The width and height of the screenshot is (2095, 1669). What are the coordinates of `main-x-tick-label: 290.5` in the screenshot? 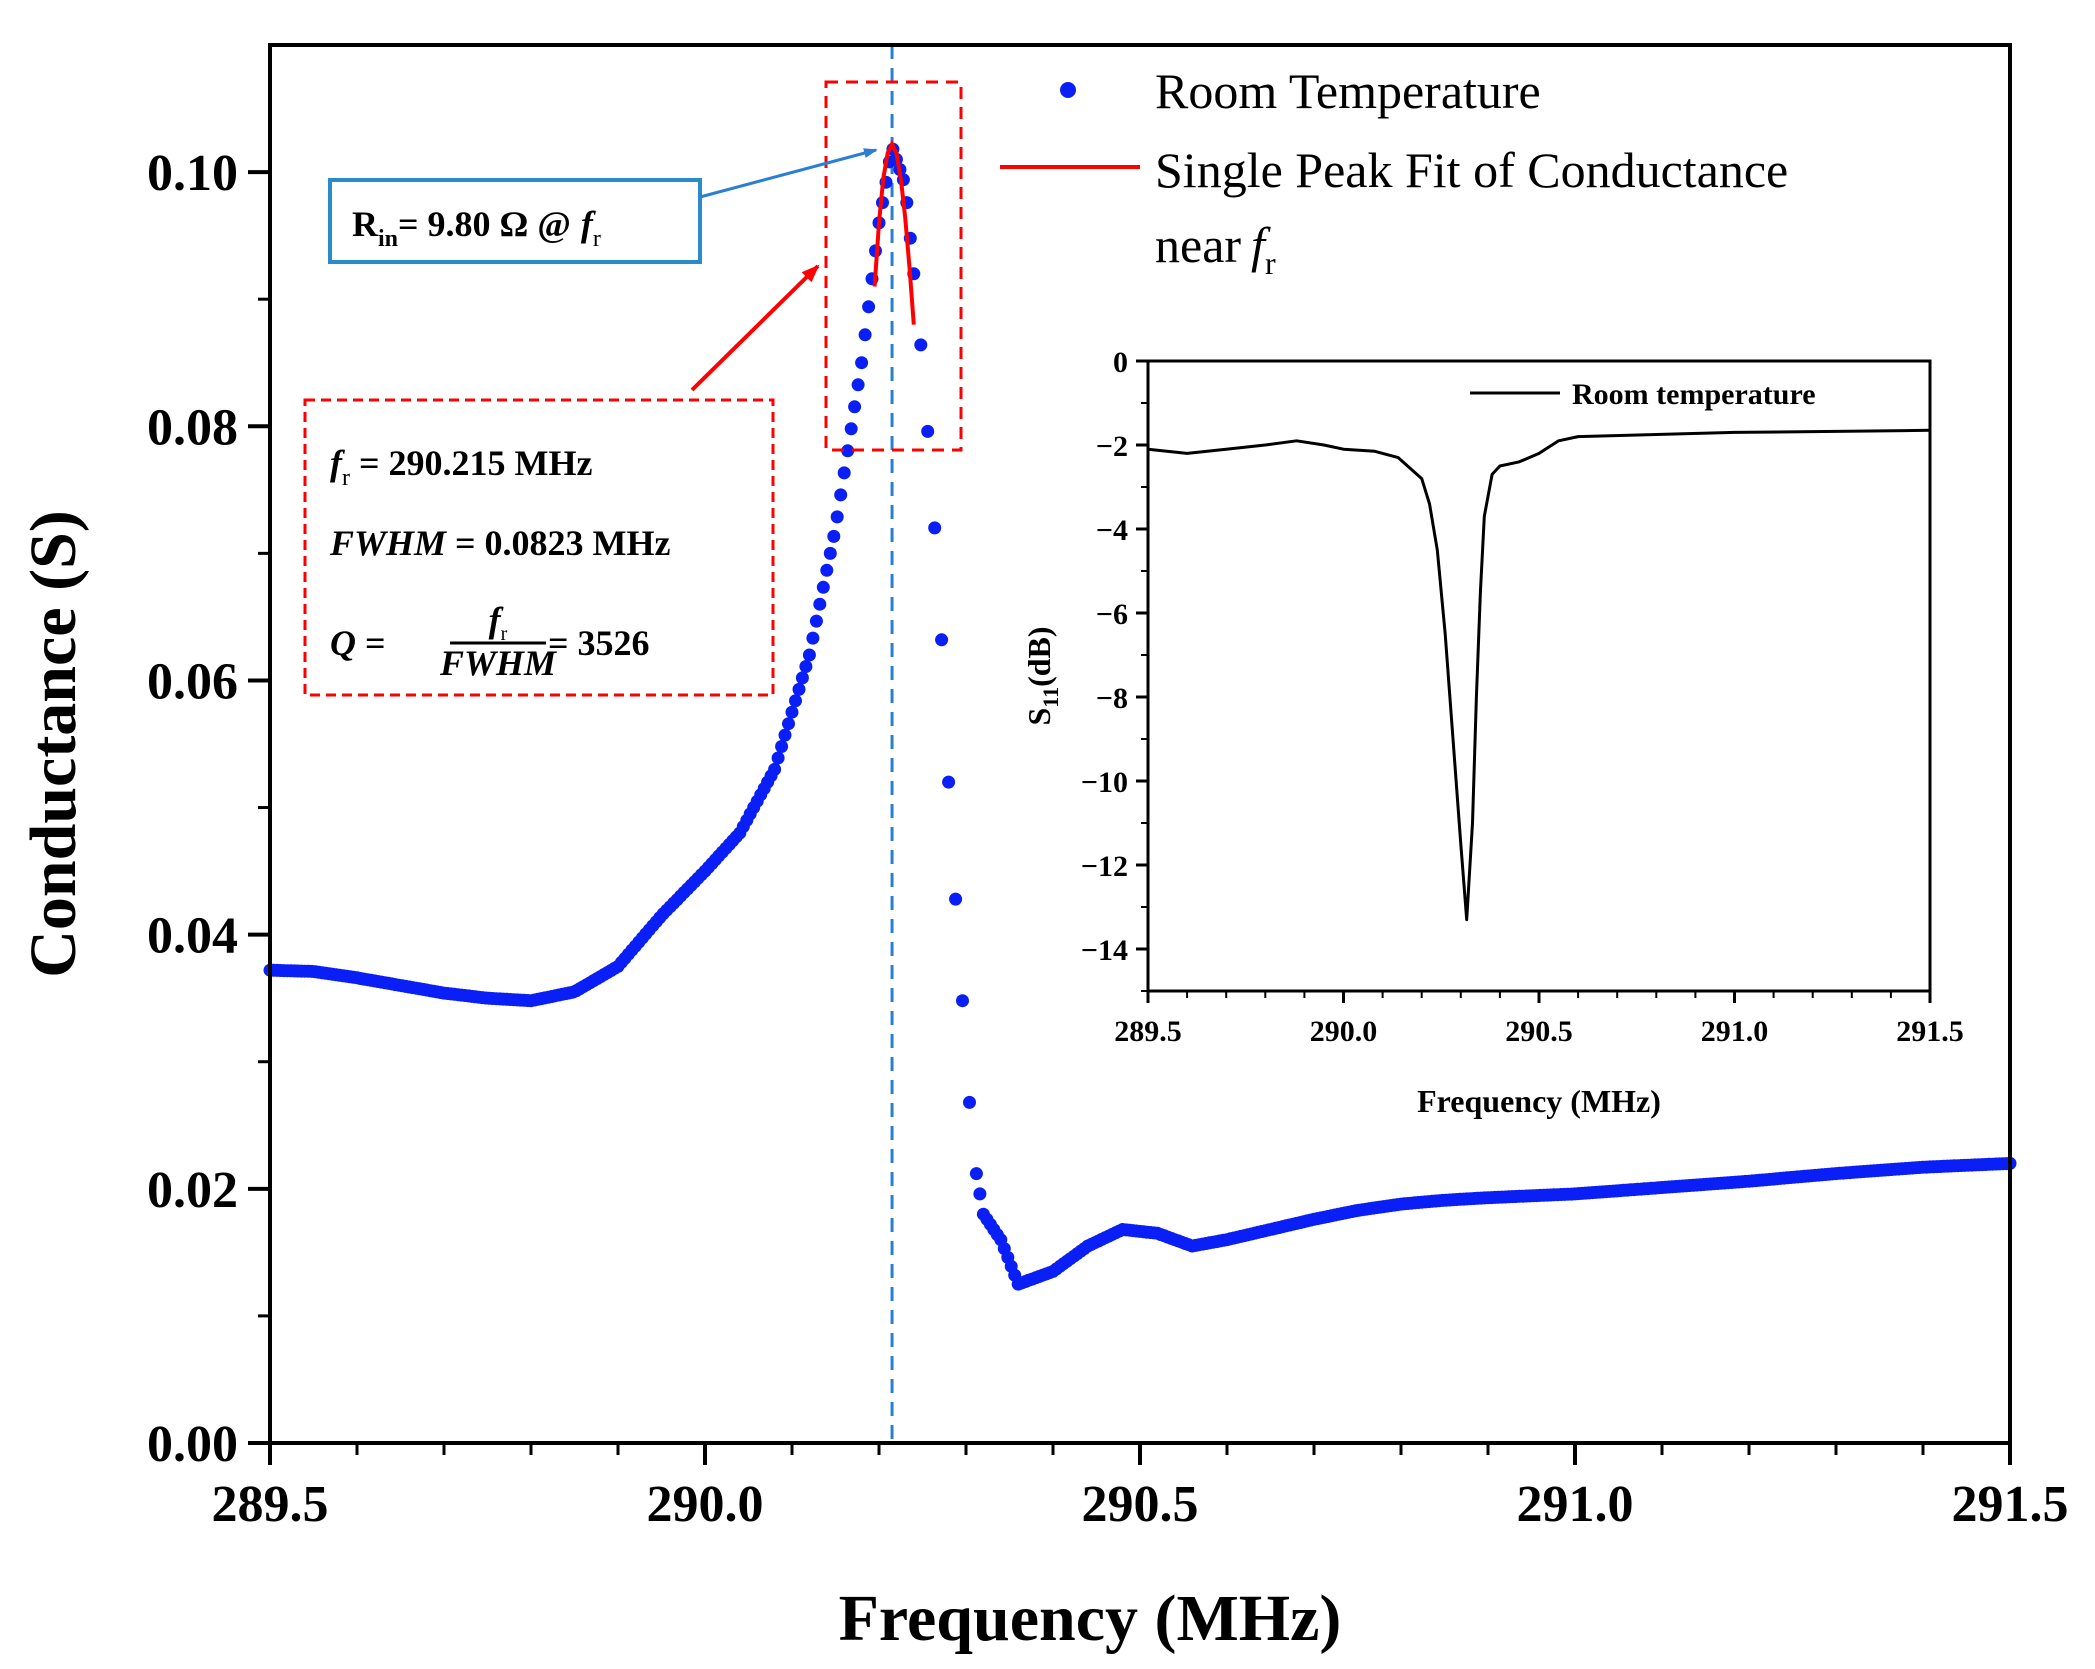 It's located at (1140, 1504).